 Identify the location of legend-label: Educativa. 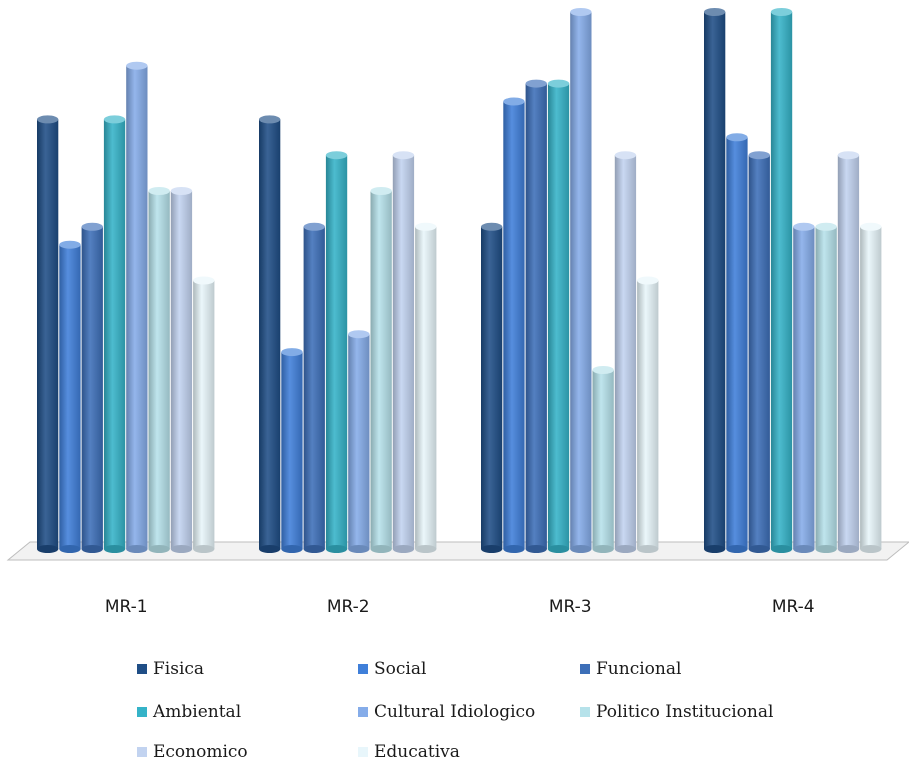
(417, 752).